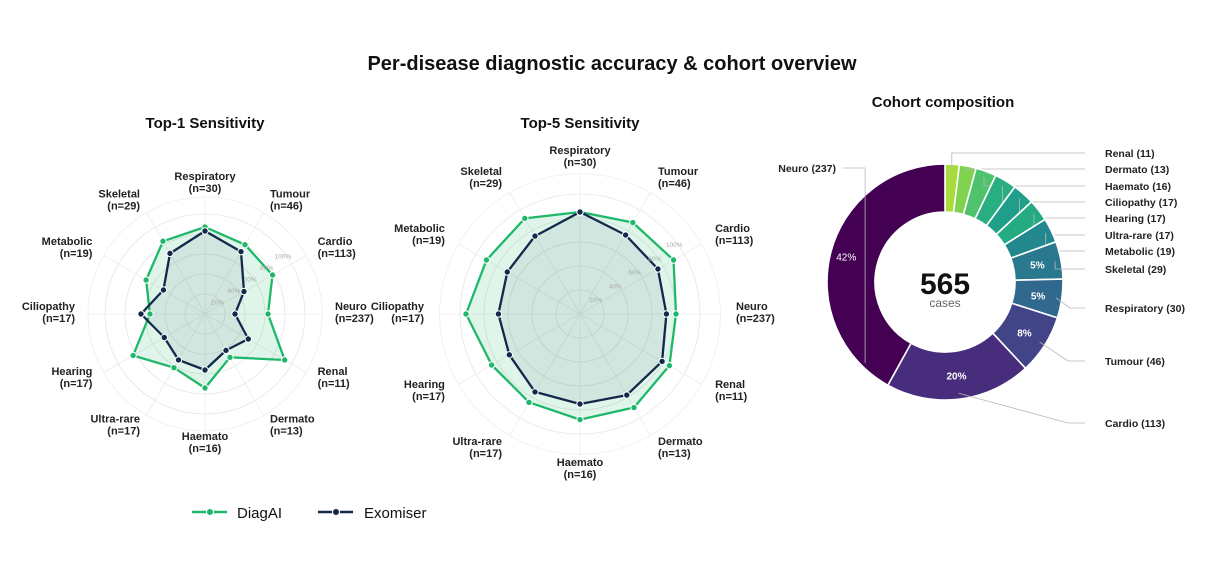  Describe the element at coordinates (205, 443) in the screenshot. I see `radar-category-label-haemato: Haemato (n=16)` at that location.